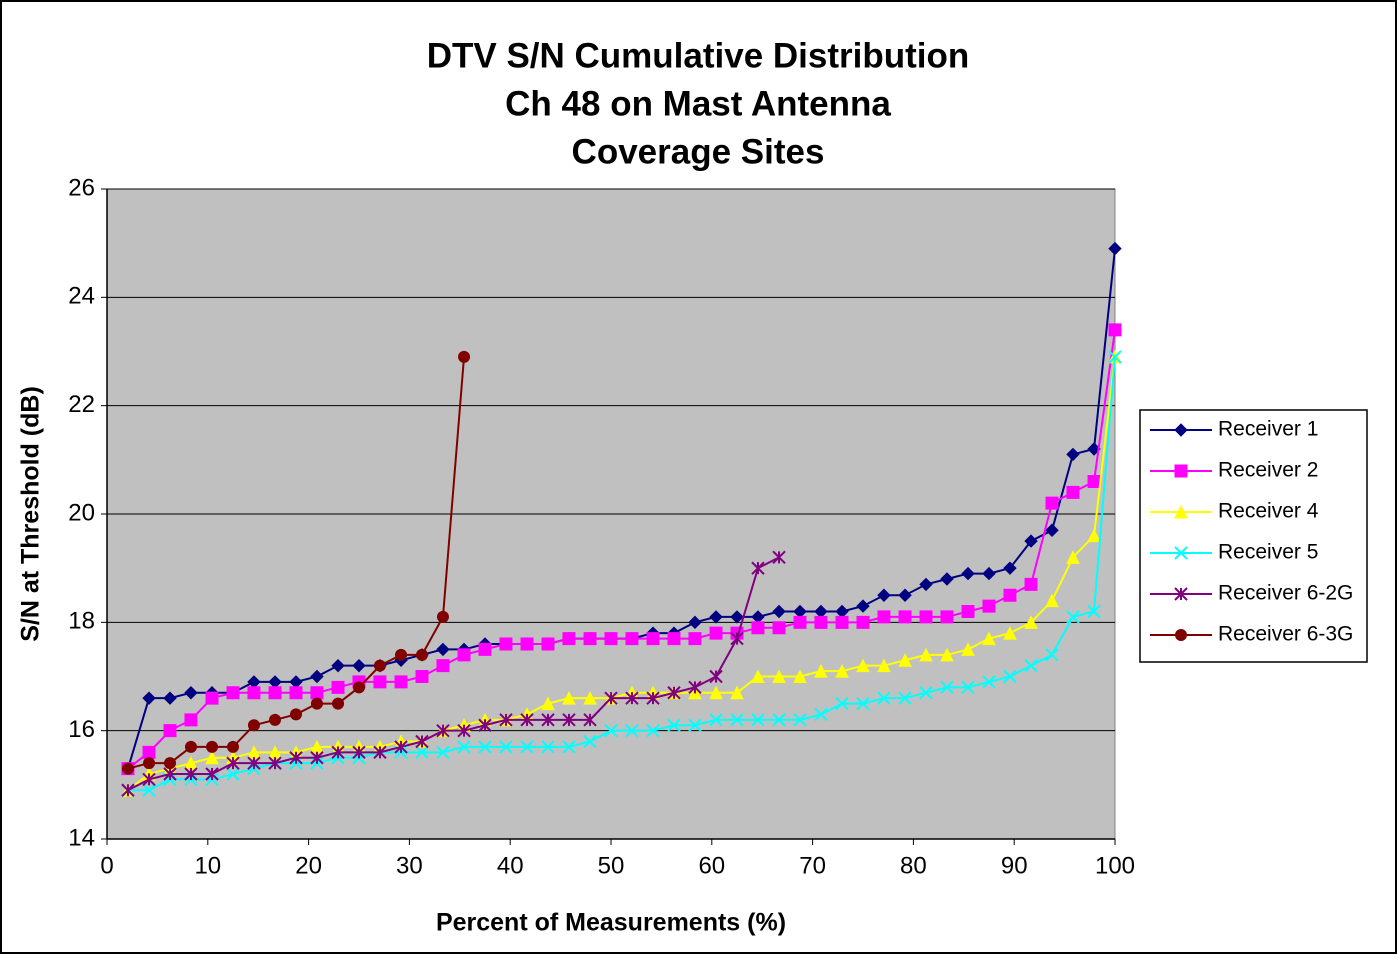  I want to click on chart-title: Ch 48 on Mast Antenna, so click(698, 103).